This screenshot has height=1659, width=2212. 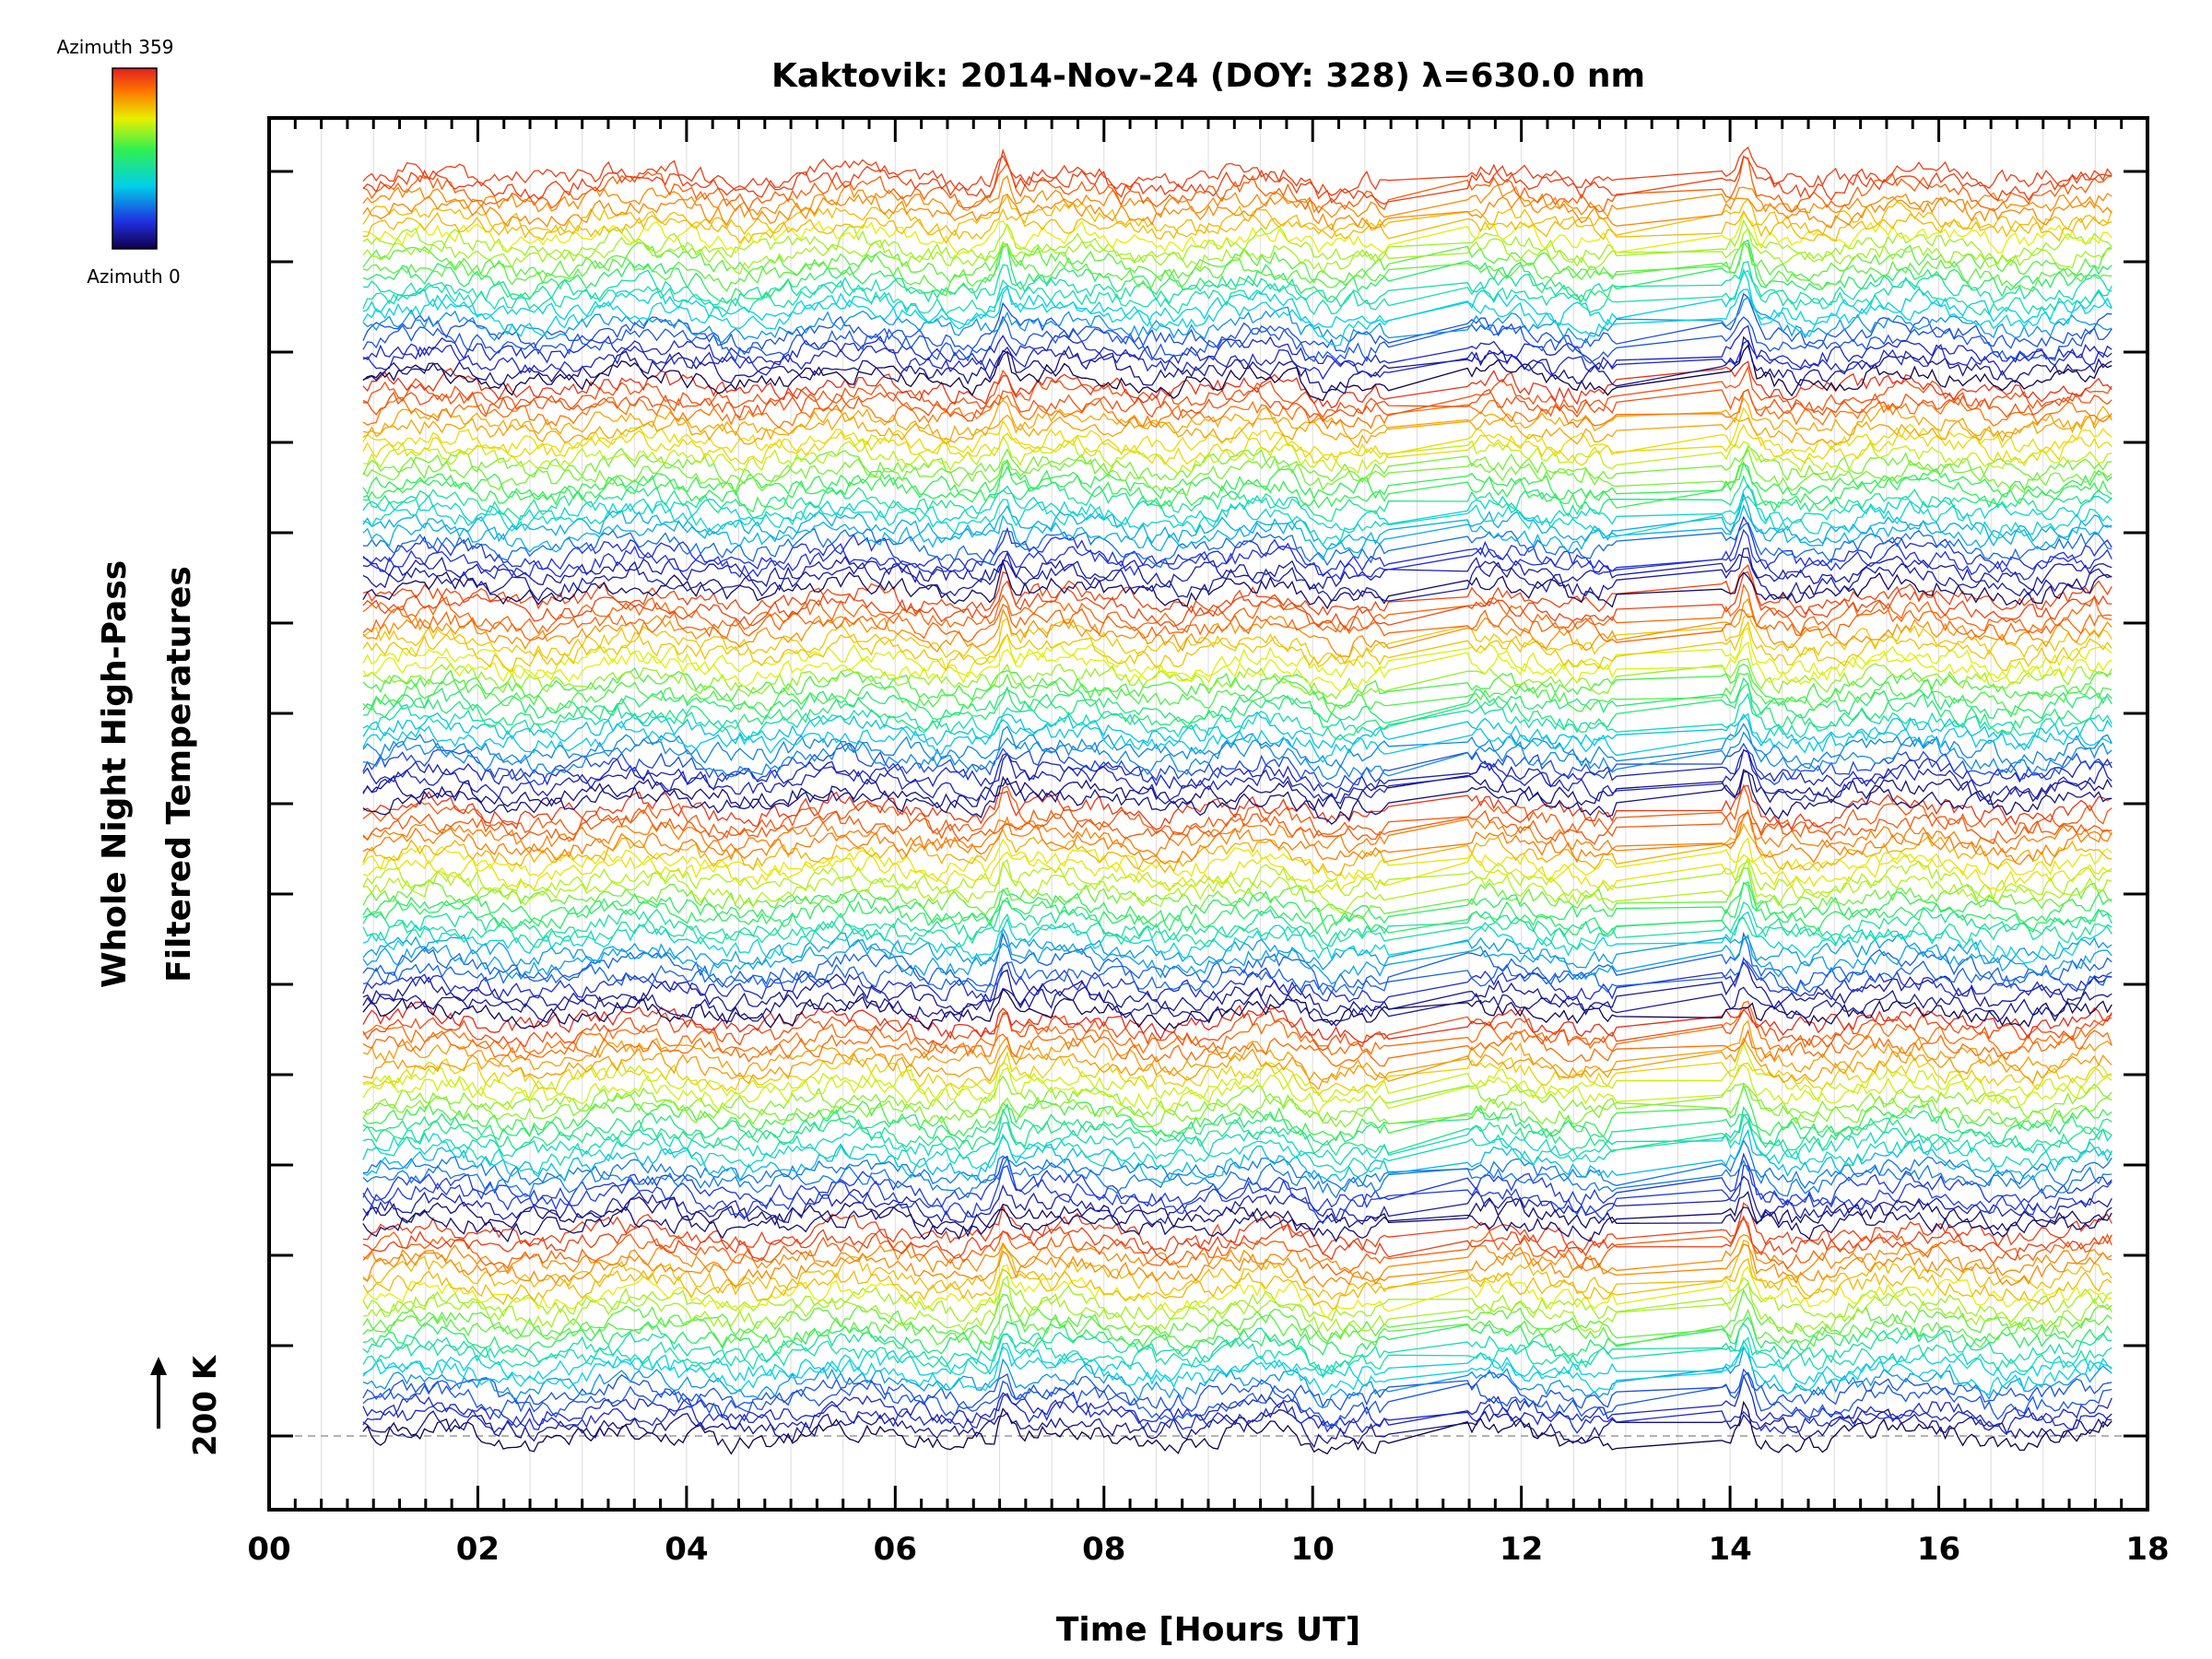 What do you see at coordinates (1313, 1549) in the screenshot?
I see `x-tick-label: 10` at bounding box center [1313, 1549].